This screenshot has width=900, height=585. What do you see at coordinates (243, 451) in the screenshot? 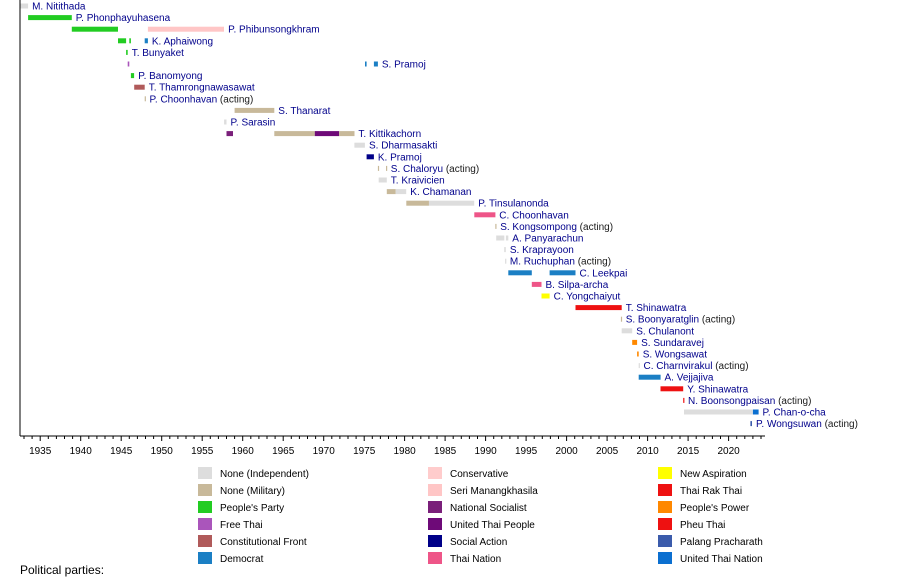
I see `x-tick-label: 1960` at bounding box center [243, 451].